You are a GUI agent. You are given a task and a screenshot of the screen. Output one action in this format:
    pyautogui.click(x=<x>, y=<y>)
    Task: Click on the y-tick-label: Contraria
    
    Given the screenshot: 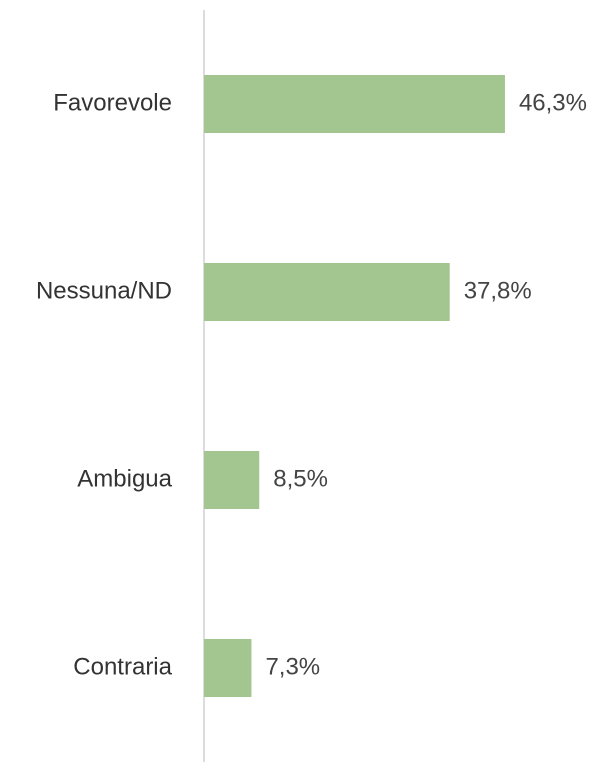 What is the action you would take?
    pyautogui.click(x=122, y=666)
    